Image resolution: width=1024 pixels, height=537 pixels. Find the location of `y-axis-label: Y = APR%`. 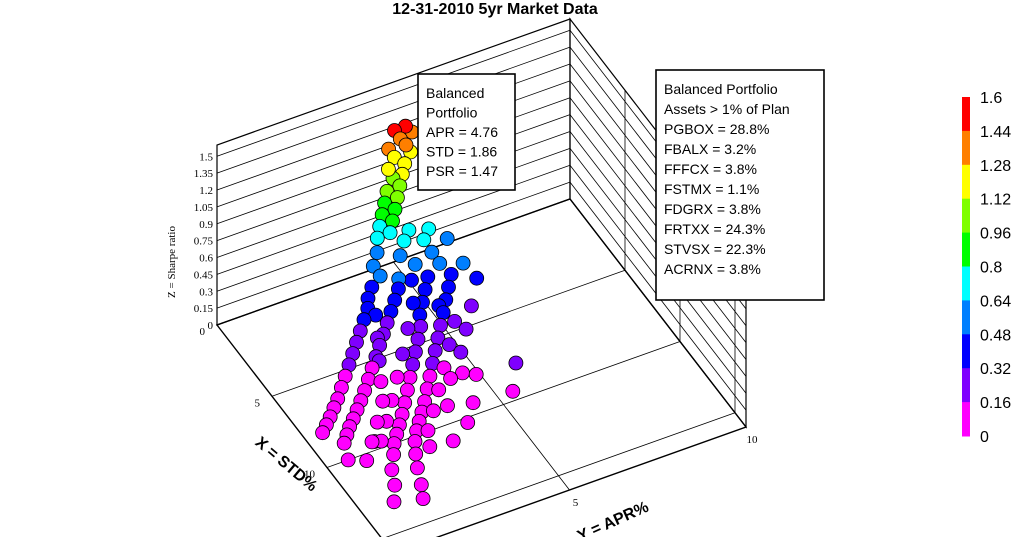

y-axis-label: Y = APR% is located at coordinates (613, 518).